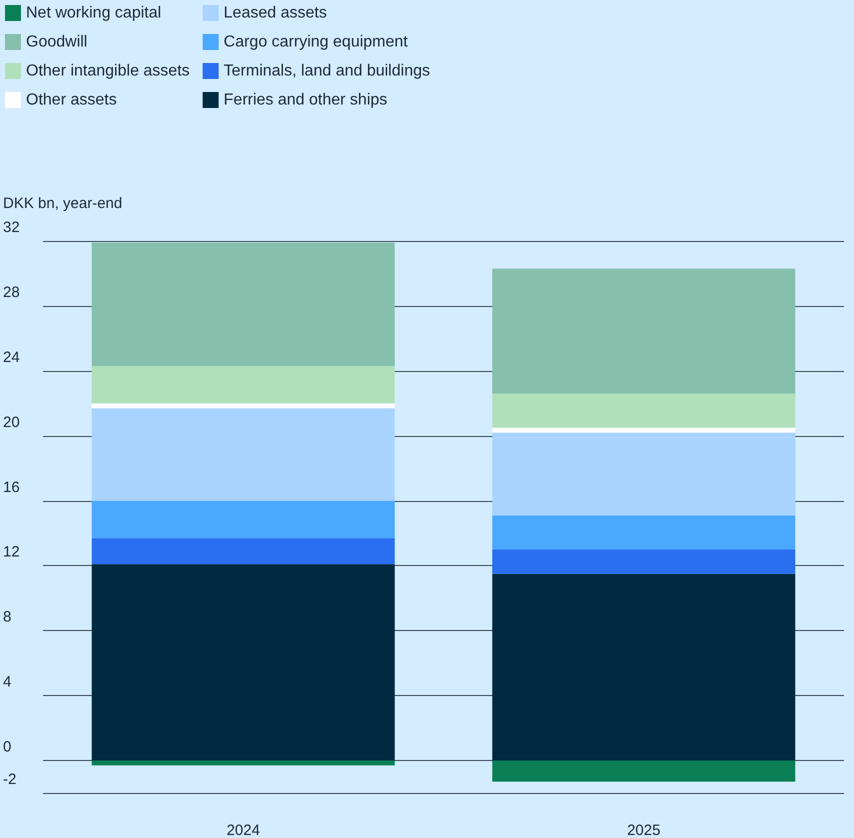 The image size is (854, 838). What do you see at coordinates (7, 747) in the screenshot?
I see `y-tick-label: 0` at bounding box center [7, 747].